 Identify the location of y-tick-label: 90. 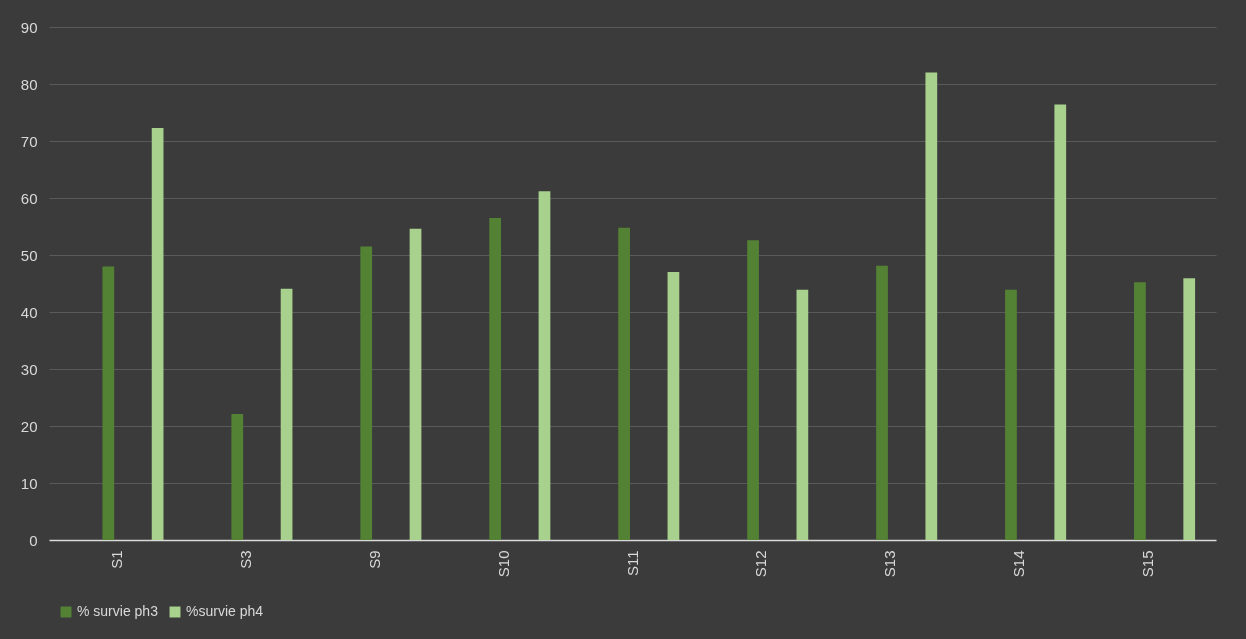
(29, 27).